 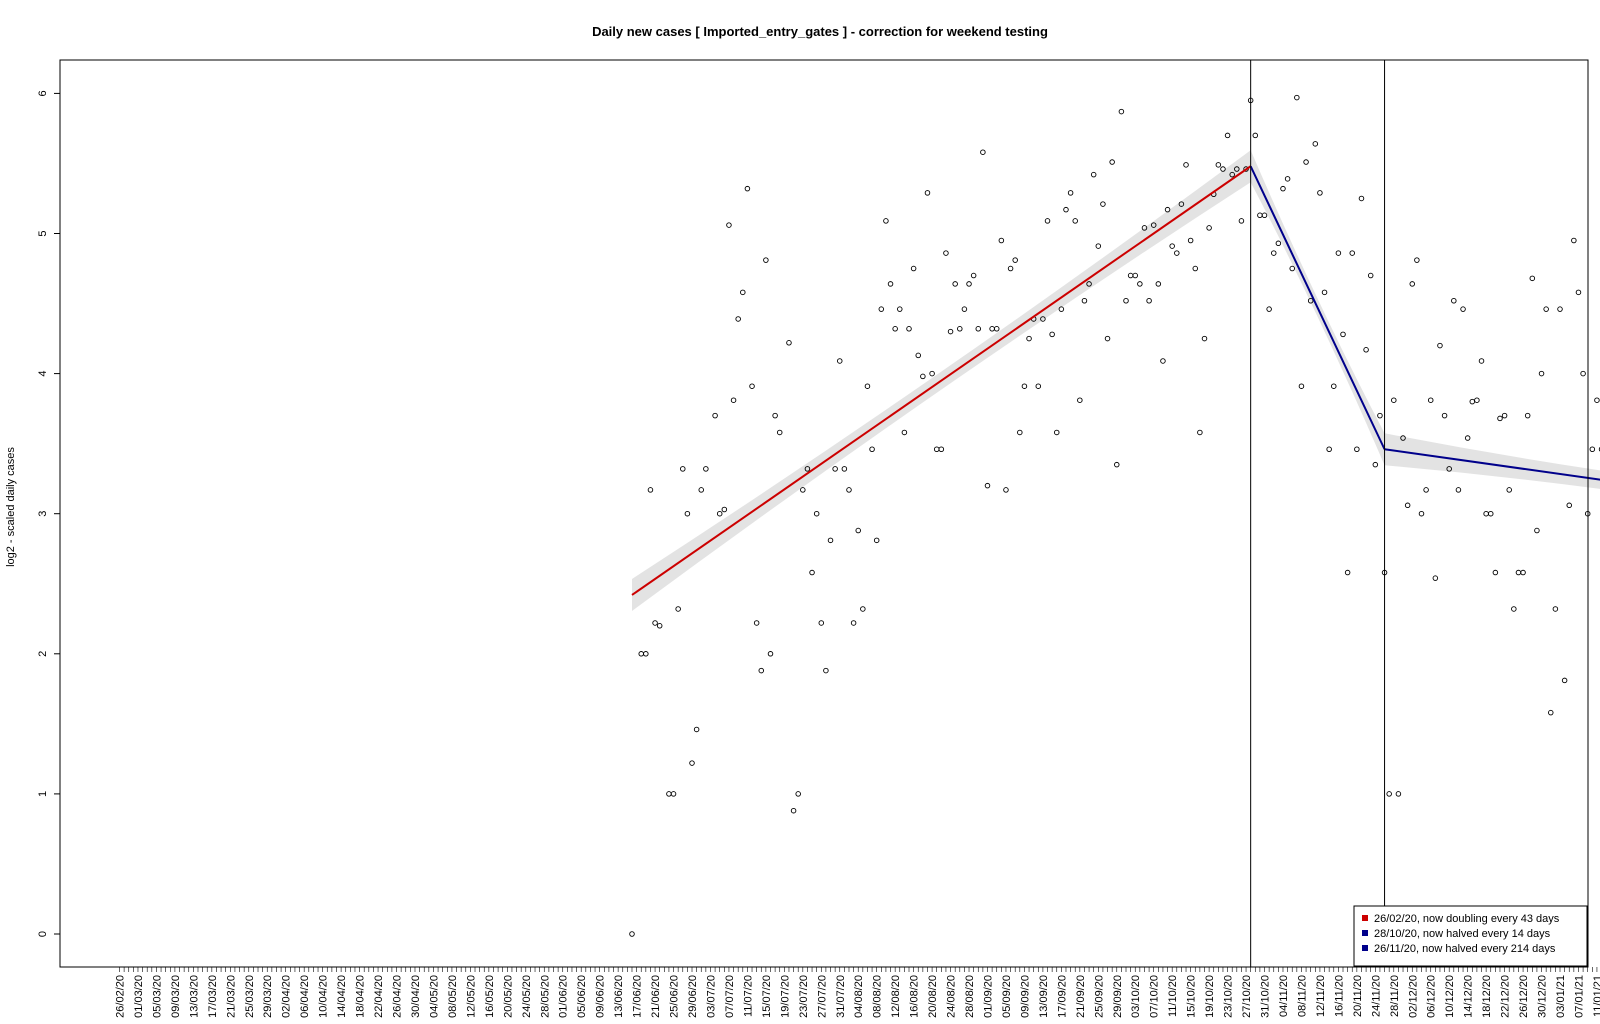 I want to click on x-tick-label: 07/10/20, so click(x=1155, y=996).